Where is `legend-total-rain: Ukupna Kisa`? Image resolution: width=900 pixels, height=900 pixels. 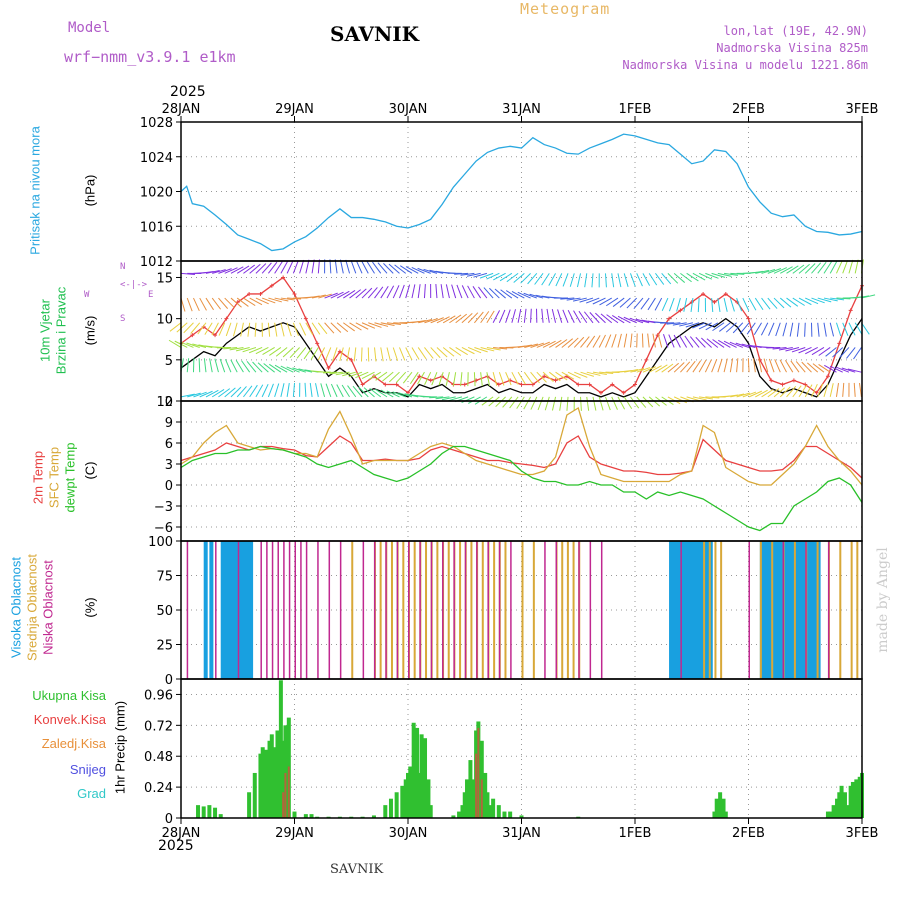
legend-total-rain: Ukupna Kisa is located at coordinates (69, 695).